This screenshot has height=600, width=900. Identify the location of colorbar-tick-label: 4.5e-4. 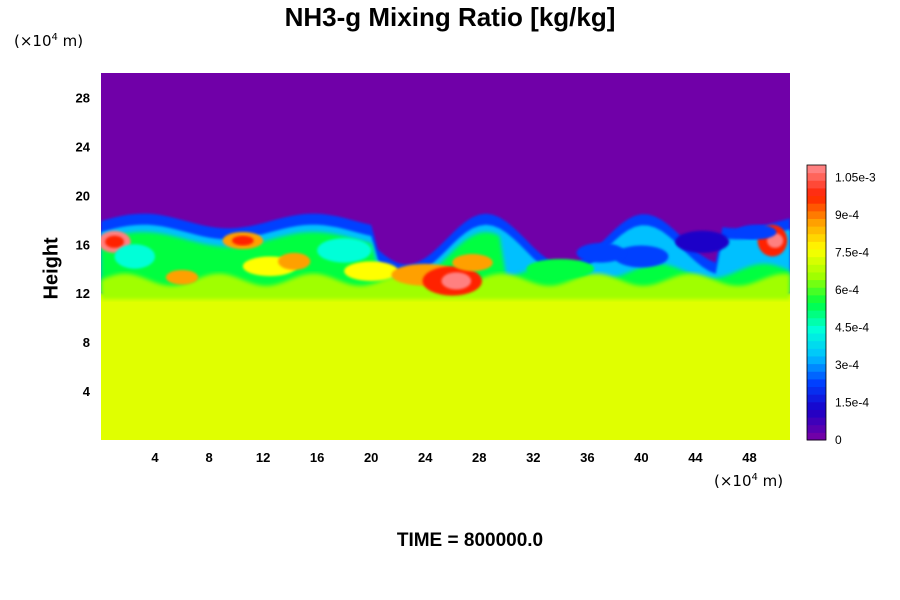
(852, 328).